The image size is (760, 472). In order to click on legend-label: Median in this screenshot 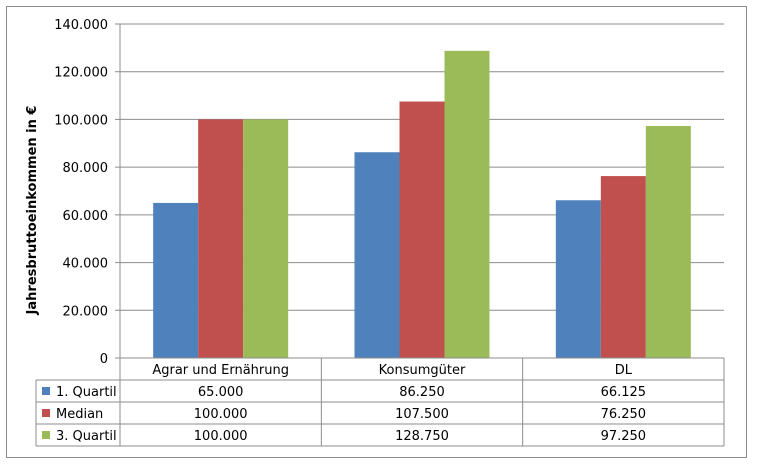, I will do `click(79, 414)`.